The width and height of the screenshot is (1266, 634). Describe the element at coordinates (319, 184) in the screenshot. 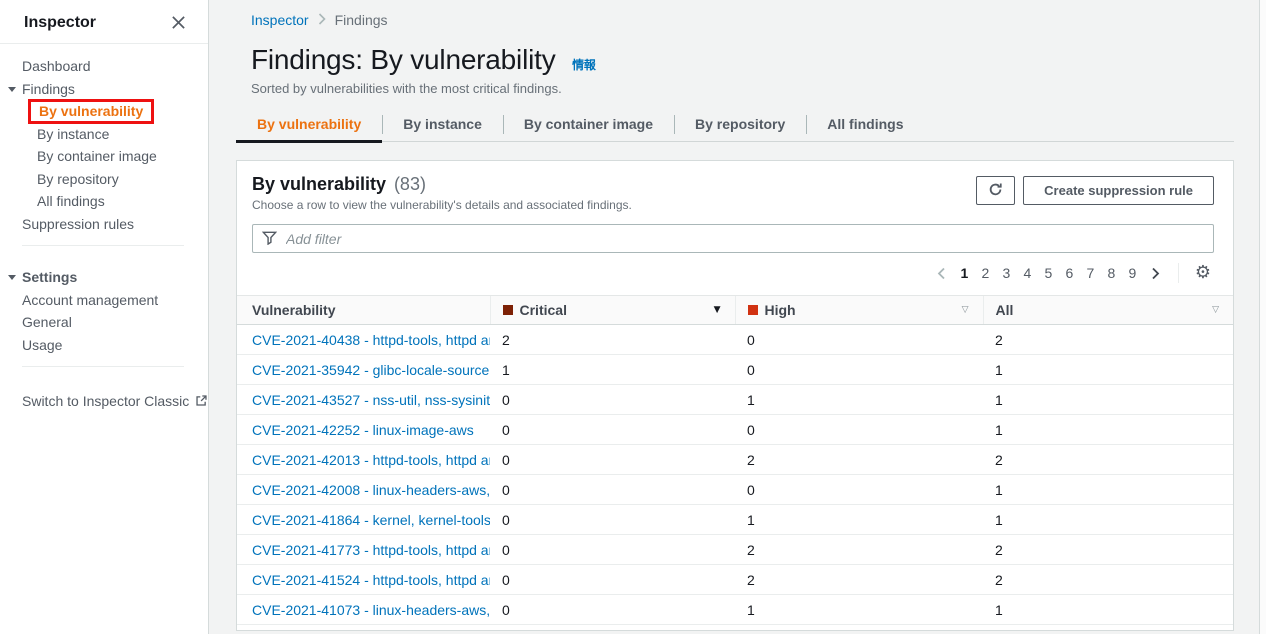

I see `panel-title: By vulnerability` at that location.